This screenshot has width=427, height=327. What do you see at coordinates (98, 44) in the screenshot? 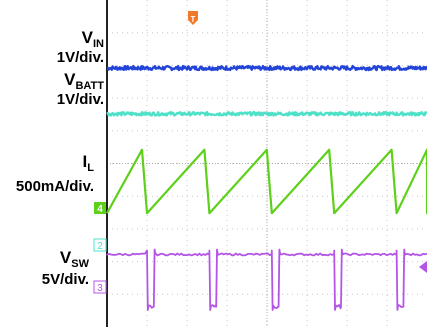
I see `vin-label-sub: IN` at bounding box center [98, 44].